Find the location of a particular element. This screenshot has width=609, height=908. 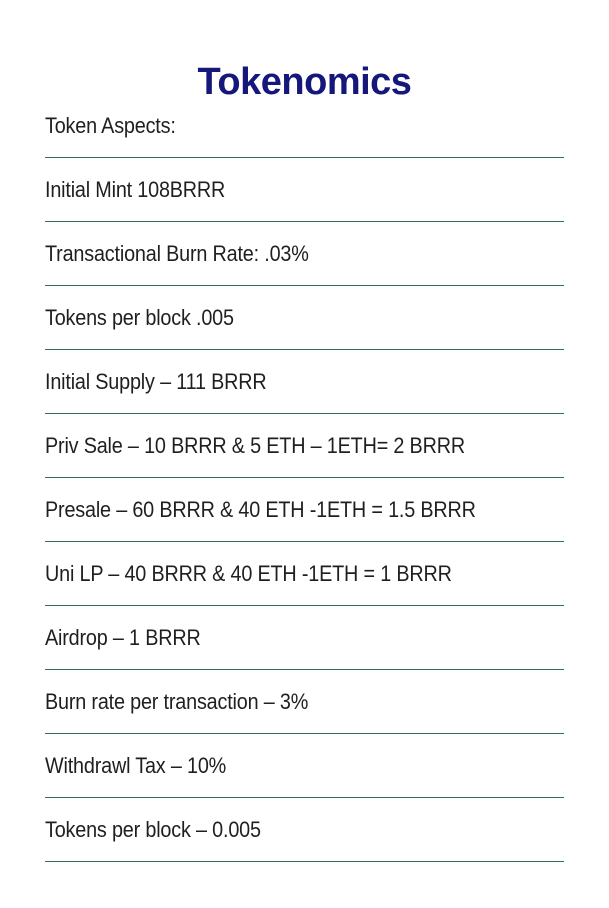

list-item-text: Token Aspects: is located at coordinates (110, 125).